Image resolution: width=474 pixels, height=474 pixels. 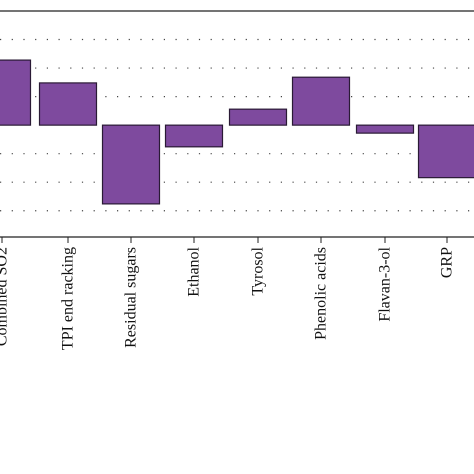 I want to click on bar-grp, so click(x=445, y=151).